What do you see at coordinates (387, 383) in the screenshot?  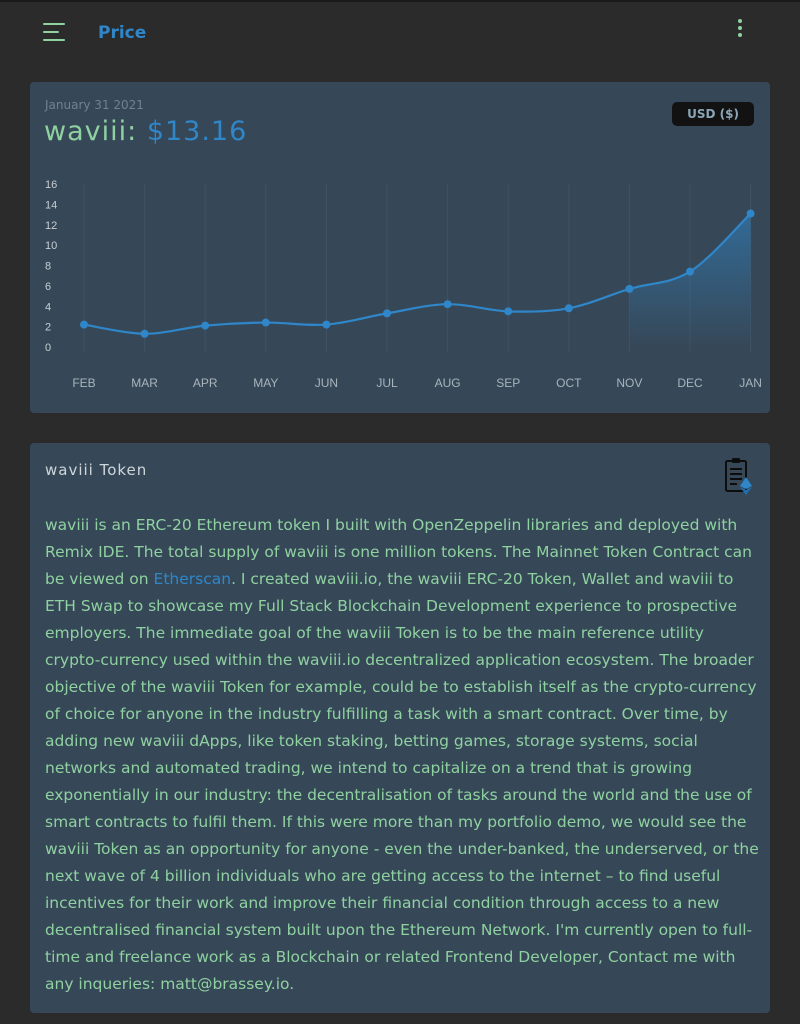 I see `x-tick-label: JUL` at bounding box center [387, 383].